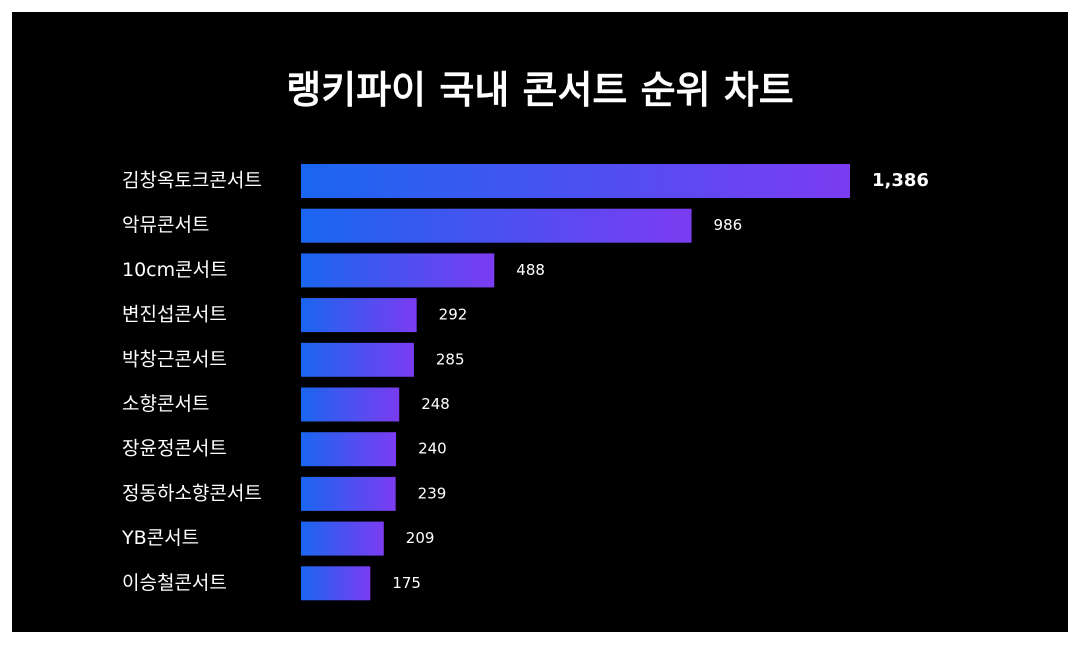 Image resolution: width=1080 pixels, height=648 pixels. I want to click on category-label: 악뮤콘서트, so click(165, 225).